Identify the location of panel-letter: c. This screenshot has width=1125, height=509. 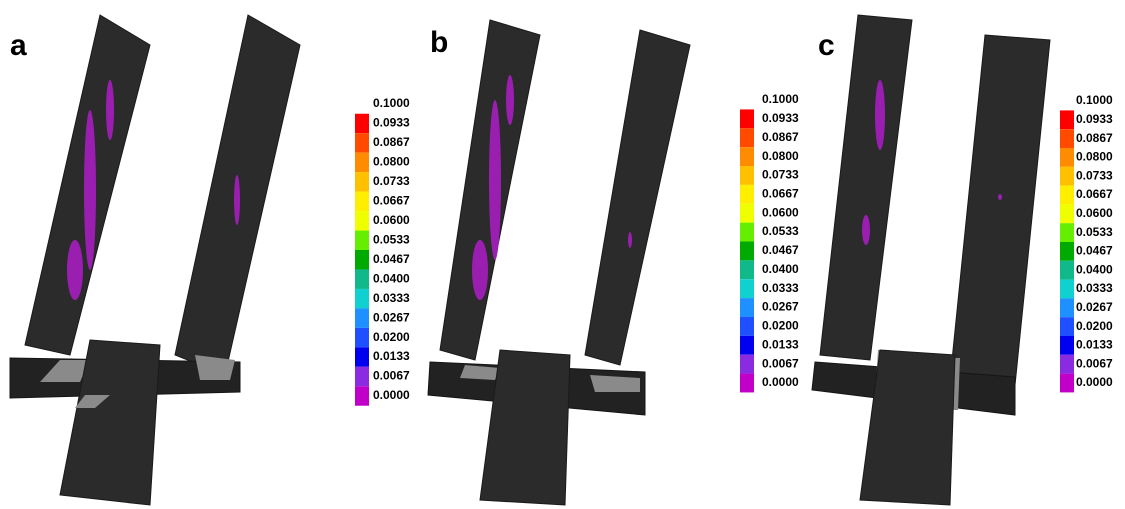
(826, 45).